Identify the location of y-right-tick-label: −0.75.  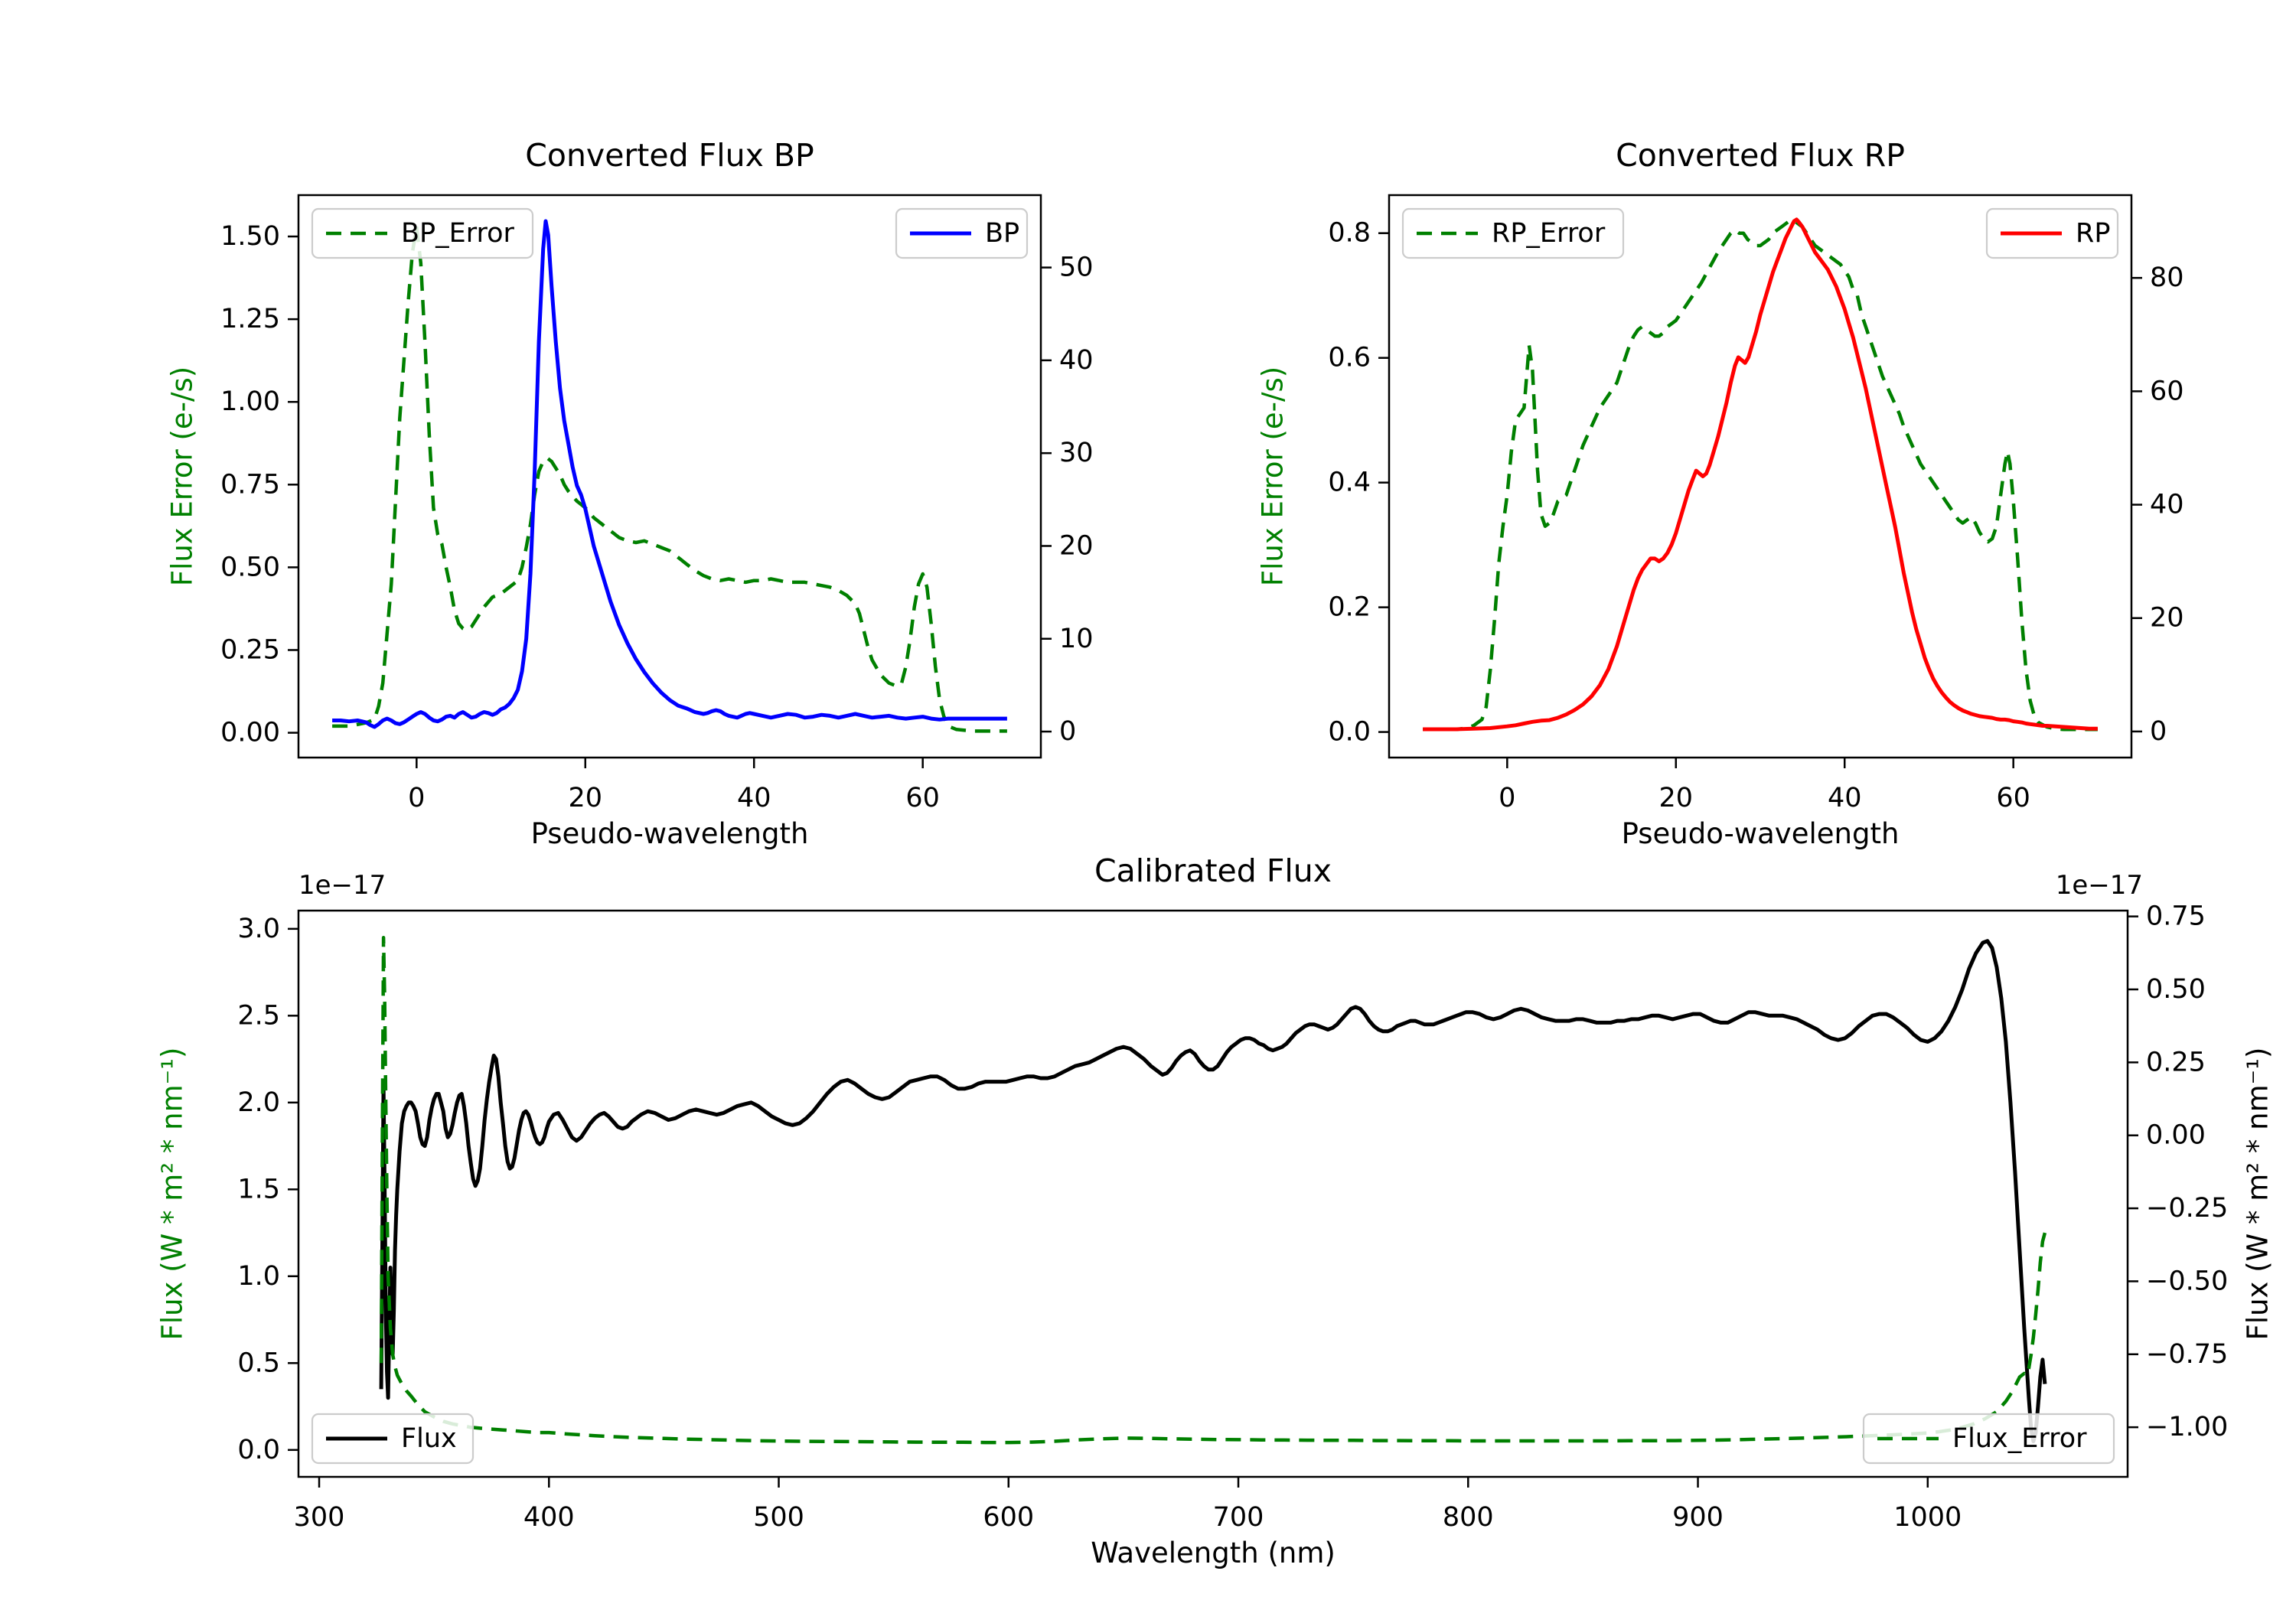
(2187, 1354).